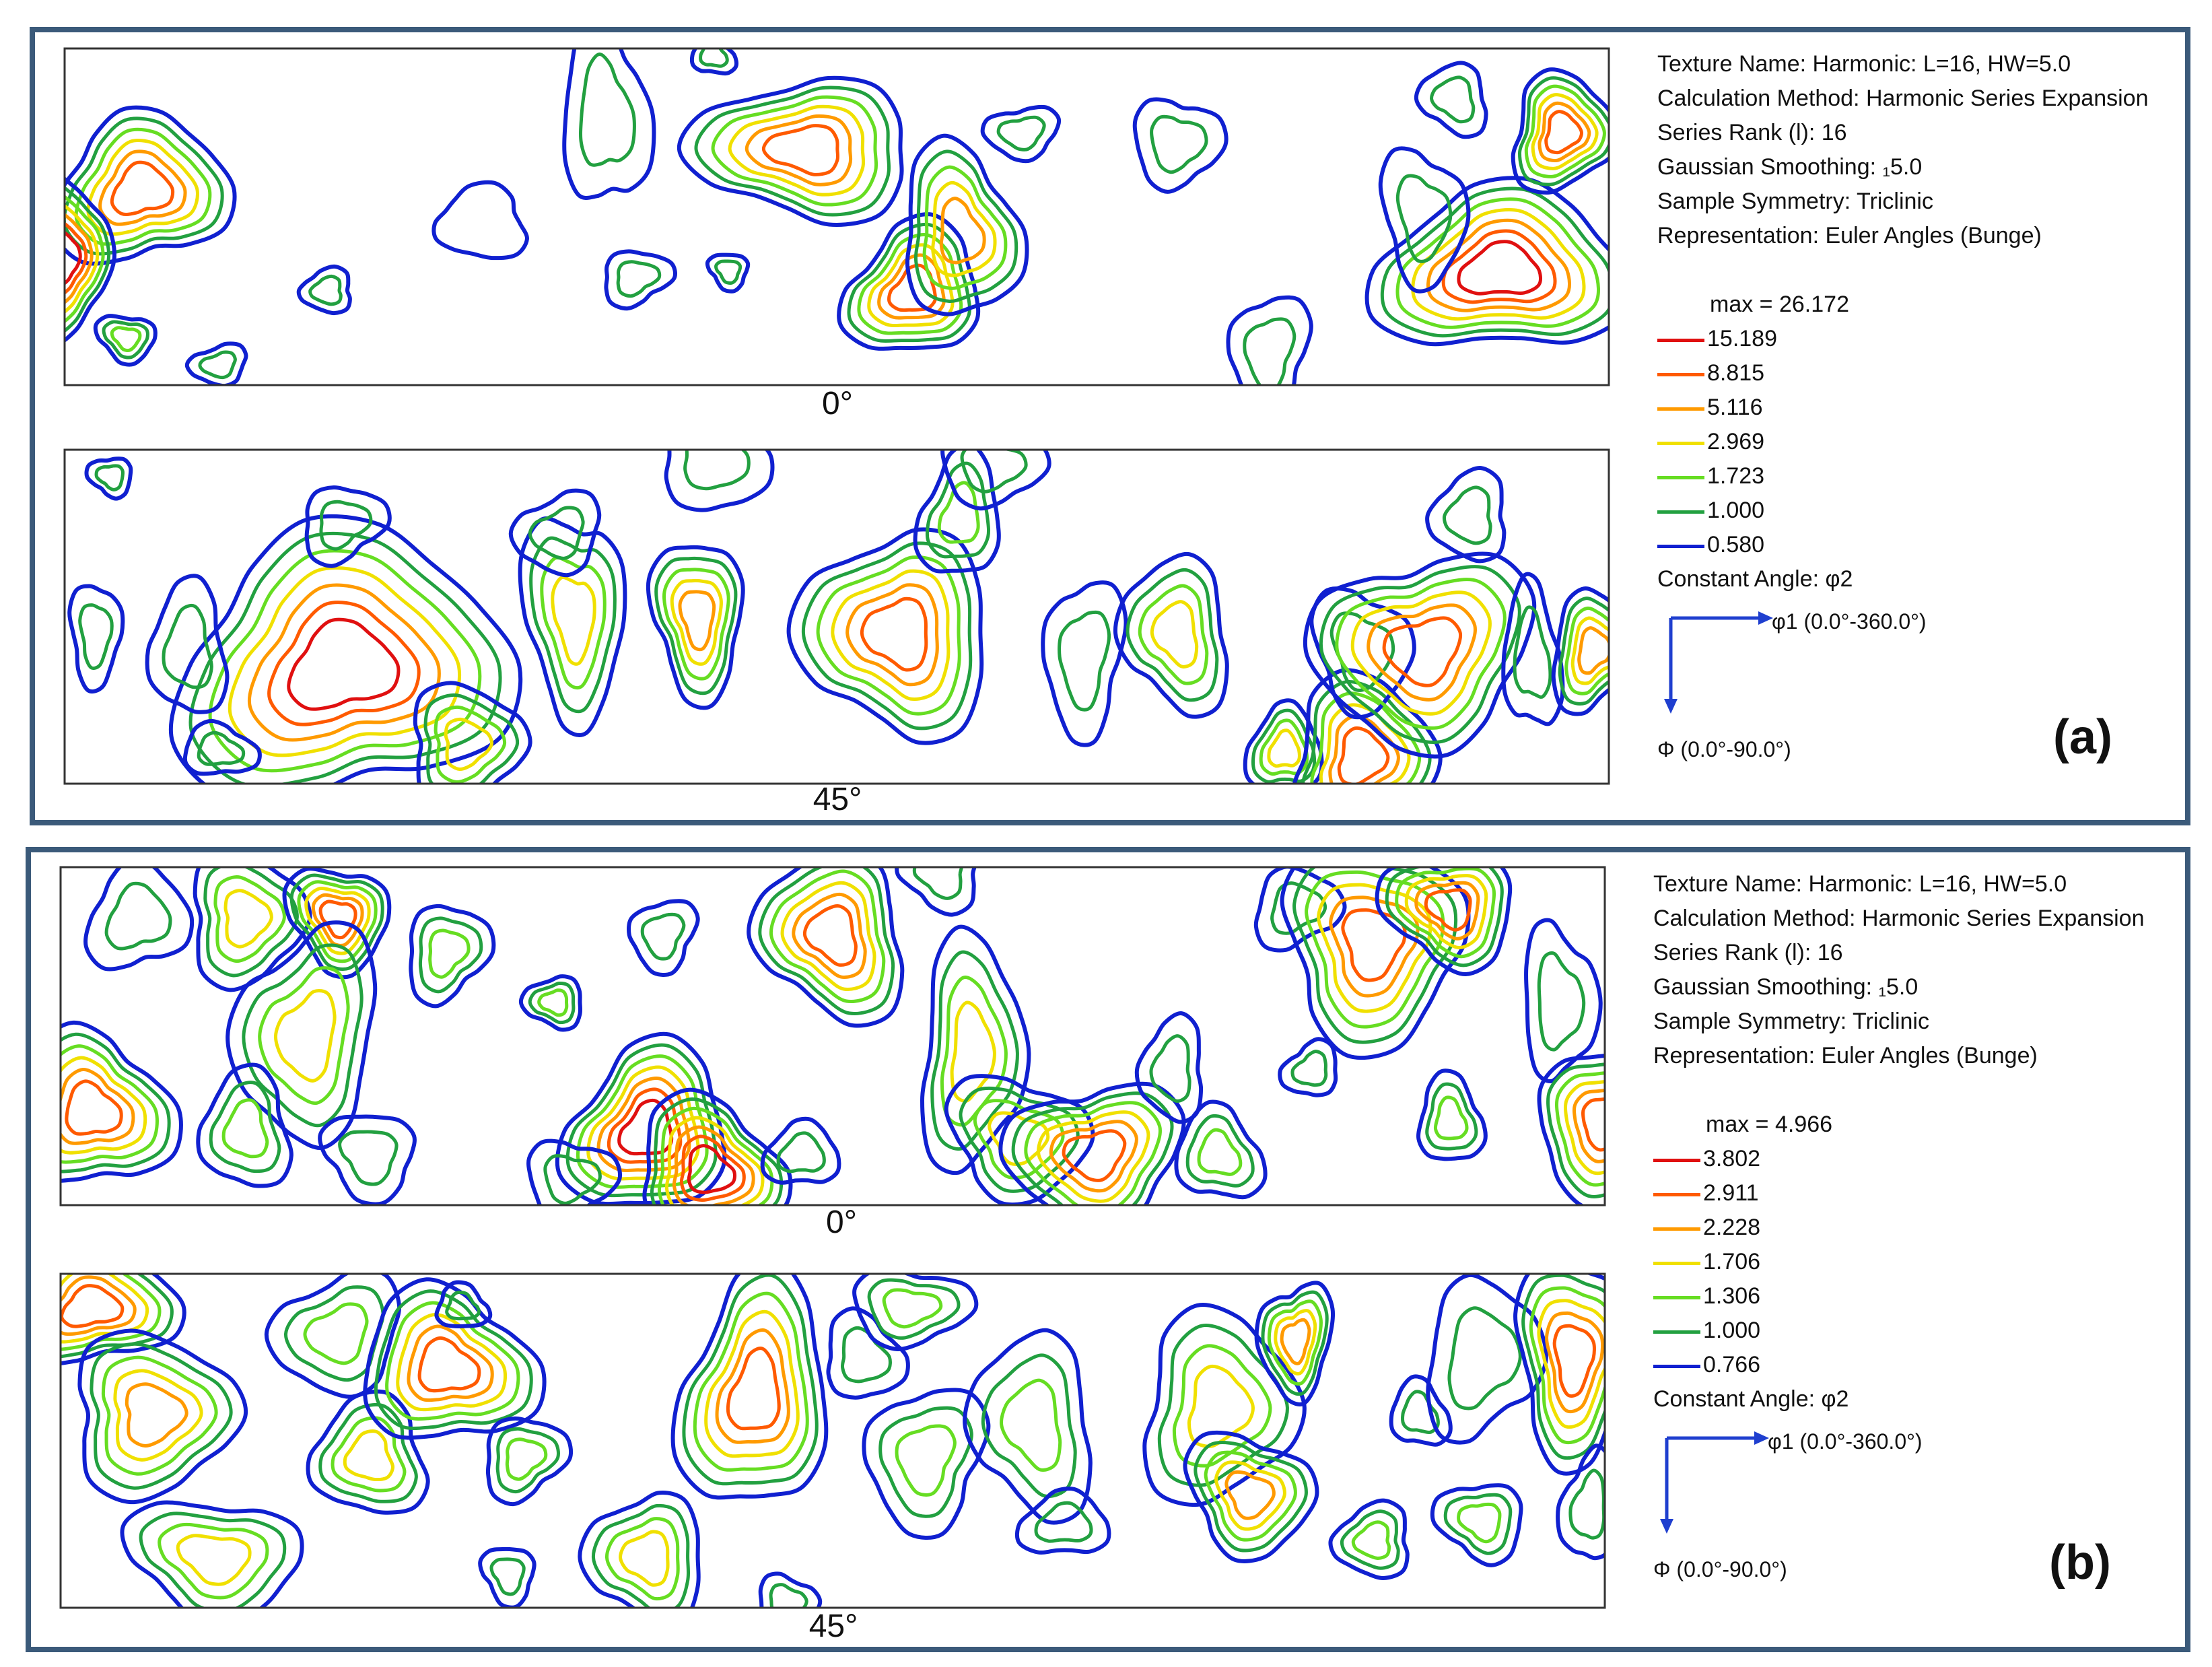 Image resolution: width=2212 pixels, height=1667 pixels. Describe the element at coordinates (832, 1036) in the screenshot. I see `section-border` at that location.